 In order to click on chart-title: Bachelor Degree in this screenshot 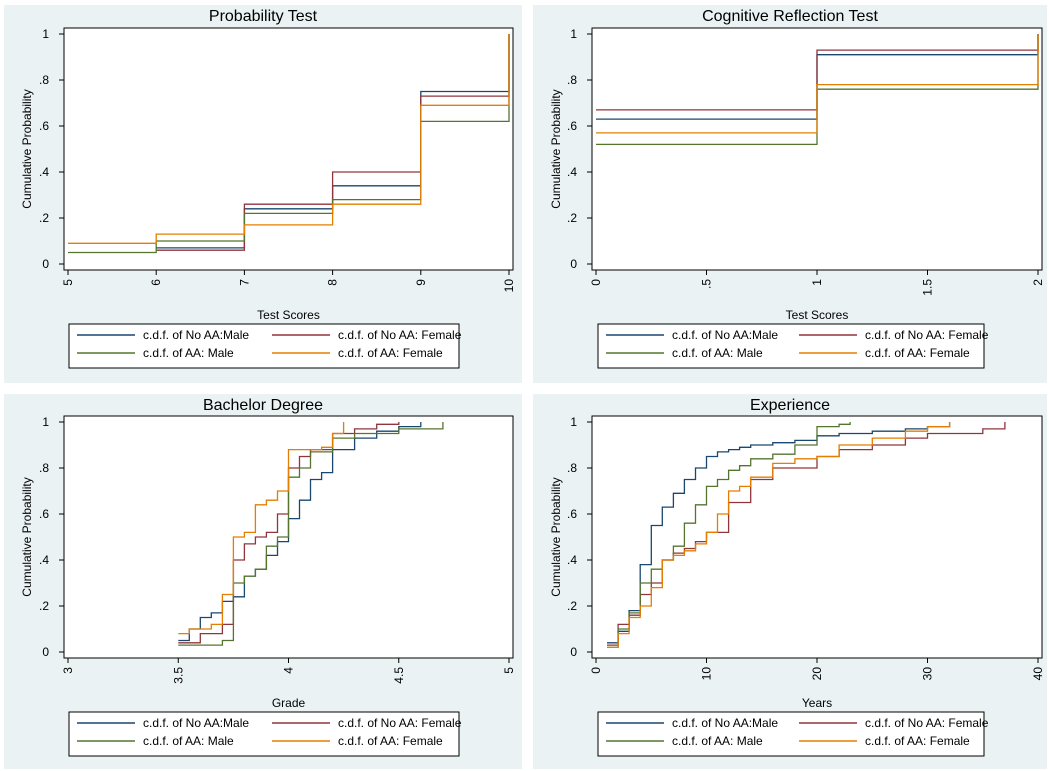, I will do `click(263, 405)`.